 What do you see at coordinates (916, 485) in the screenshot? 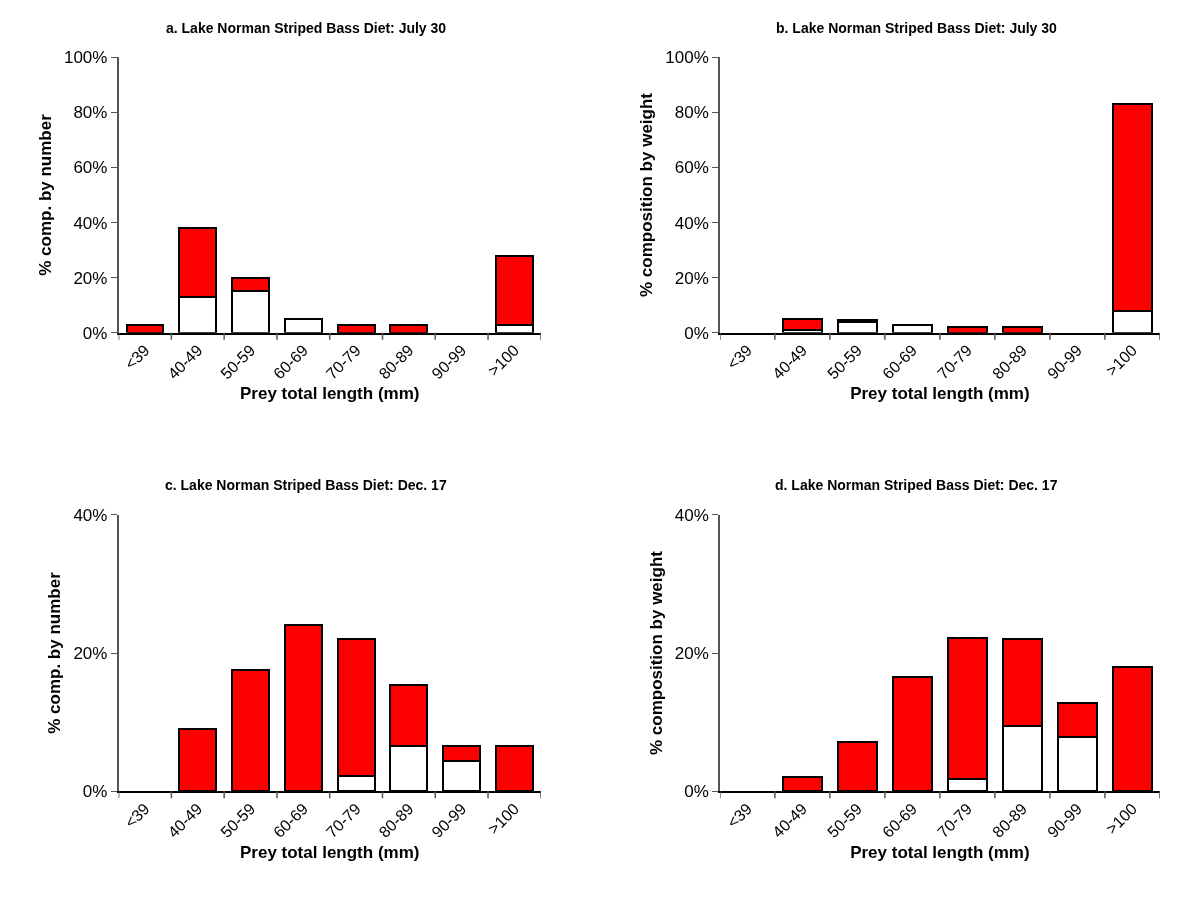
I see `chart-title: d. Lake Norman Striped Bass Diet: Dec. 17` at bounding box center [916, 485].